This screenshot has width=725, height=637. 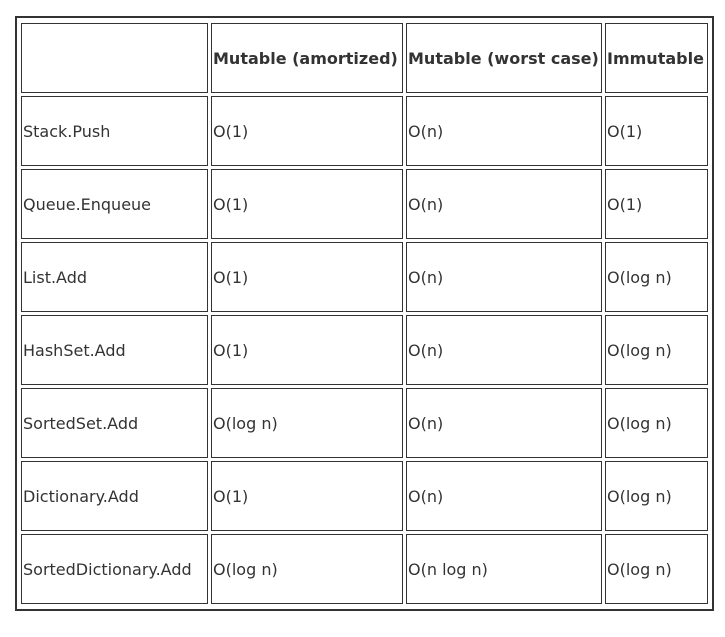 I want to click on operation-cell: SortedSet.Add, so click(x=114, y=423).